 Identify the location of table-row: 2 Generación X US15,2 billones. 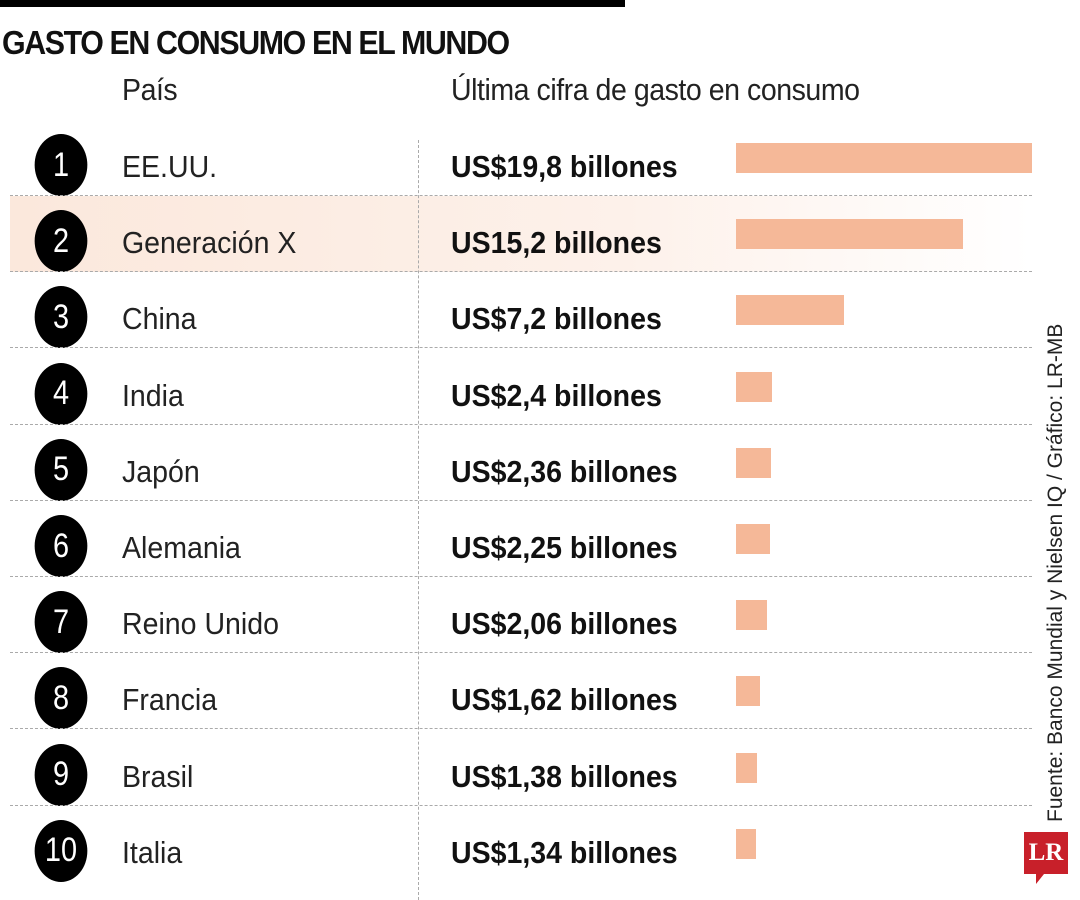
(521, 234).